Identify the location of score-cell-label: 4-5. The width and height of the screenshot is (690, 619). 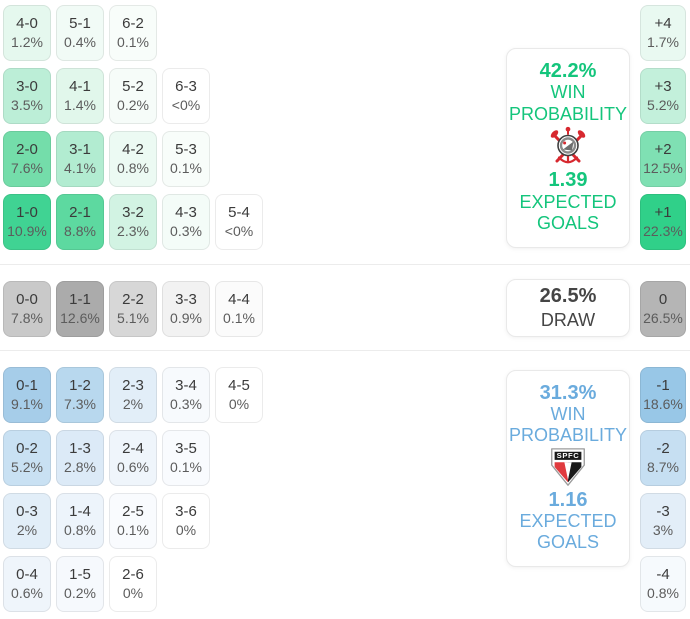
(239, 385).